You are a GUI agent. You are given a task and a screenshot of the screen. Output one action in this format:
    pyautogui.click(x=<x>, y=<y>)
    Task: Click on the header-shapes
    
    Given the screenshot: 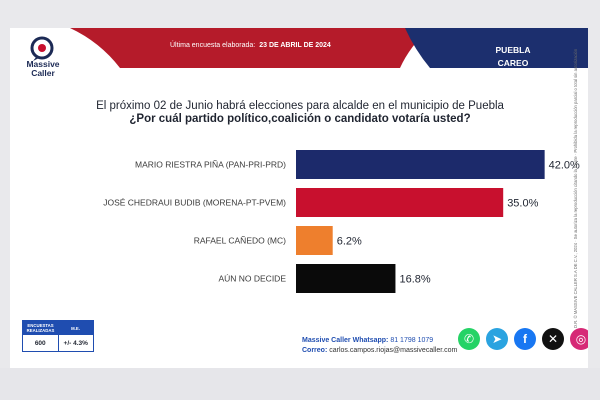 What is the action you would take?
    pyautogui.click(x=329, y=48)
    